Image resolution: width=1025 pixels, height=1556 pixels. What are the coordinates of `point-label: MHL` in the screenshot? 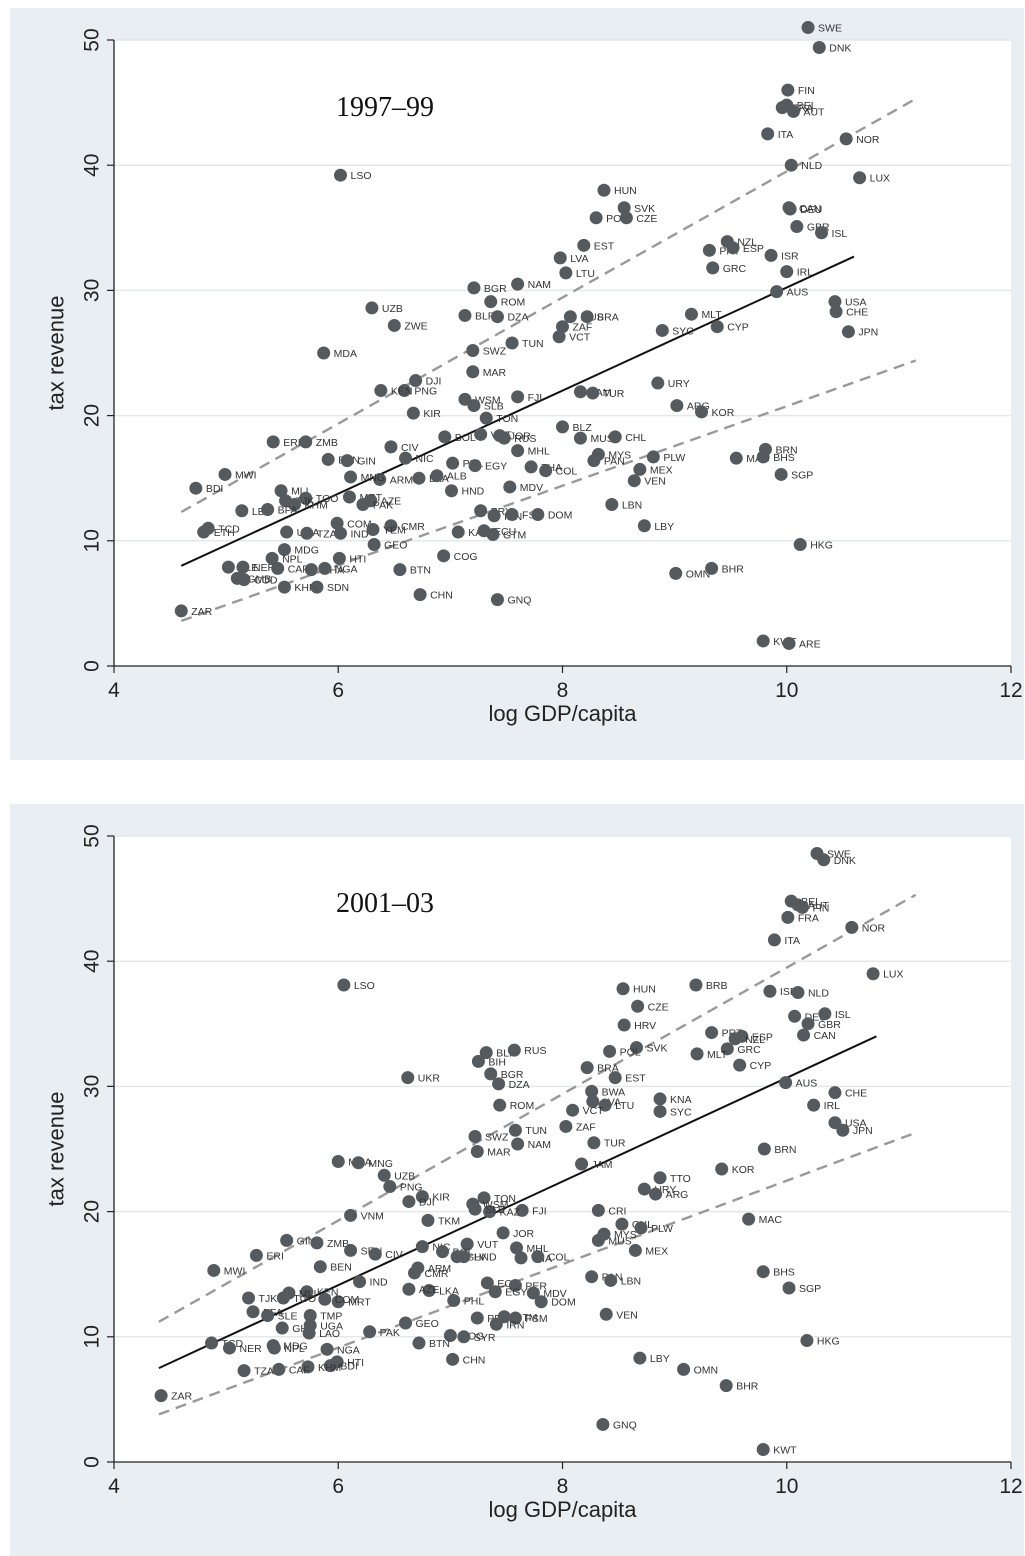 It's located at (539, 452).